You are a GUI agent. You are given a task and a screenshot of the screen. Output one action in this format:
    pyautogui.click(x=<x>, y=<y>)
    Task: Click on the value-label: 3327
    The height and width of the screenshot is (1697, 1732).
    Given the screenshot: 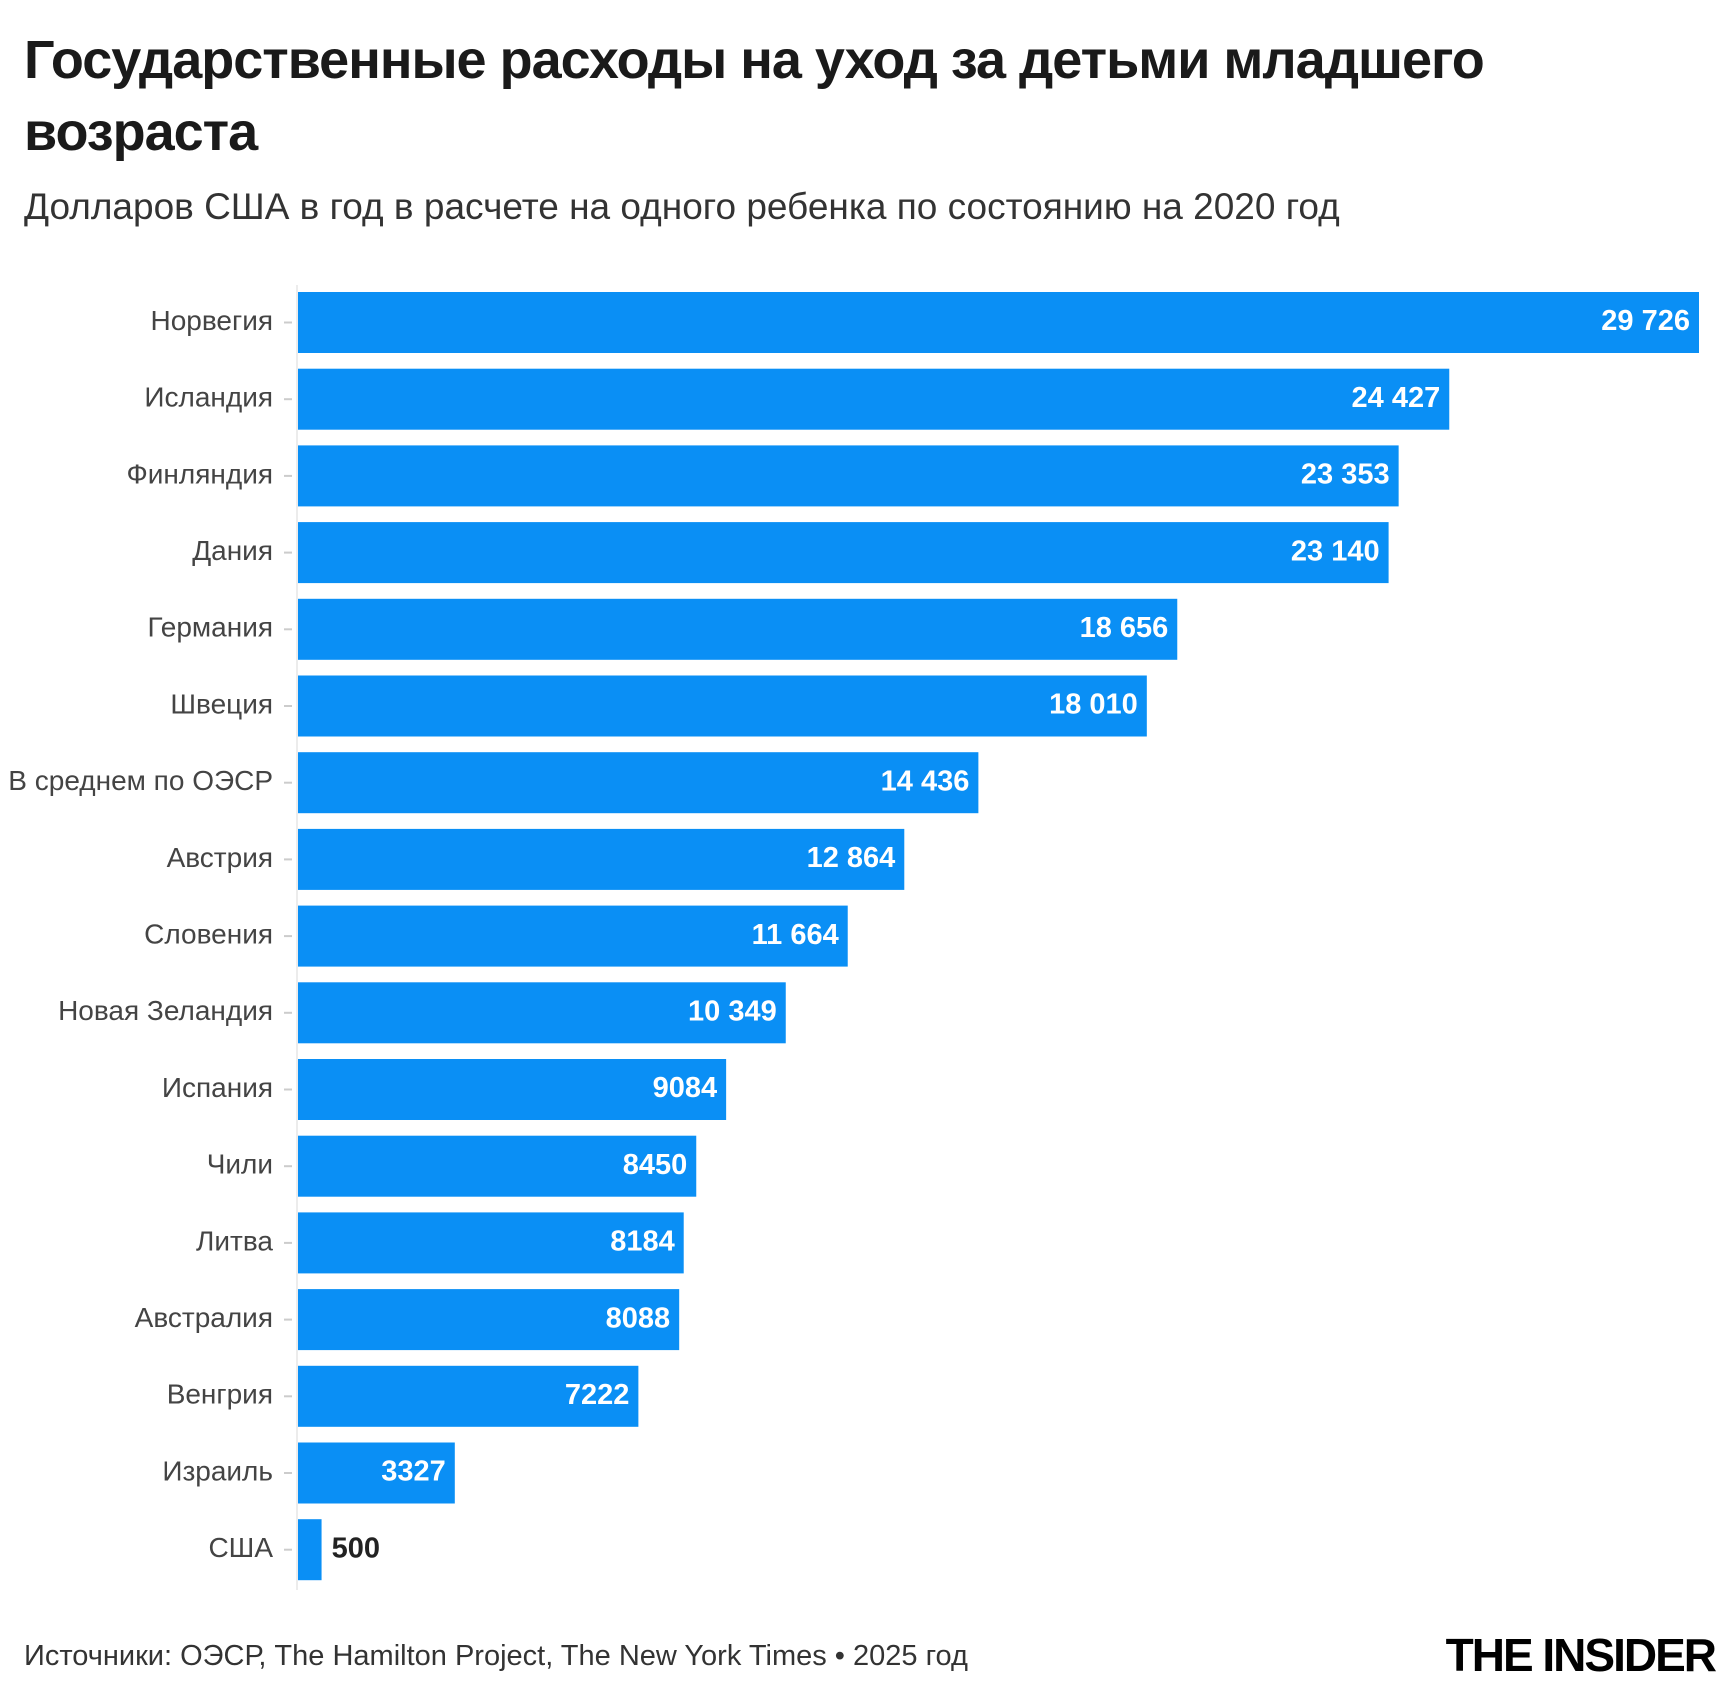 What is the action you would take?
    pyautogui.click(x=413, y=1472)
    